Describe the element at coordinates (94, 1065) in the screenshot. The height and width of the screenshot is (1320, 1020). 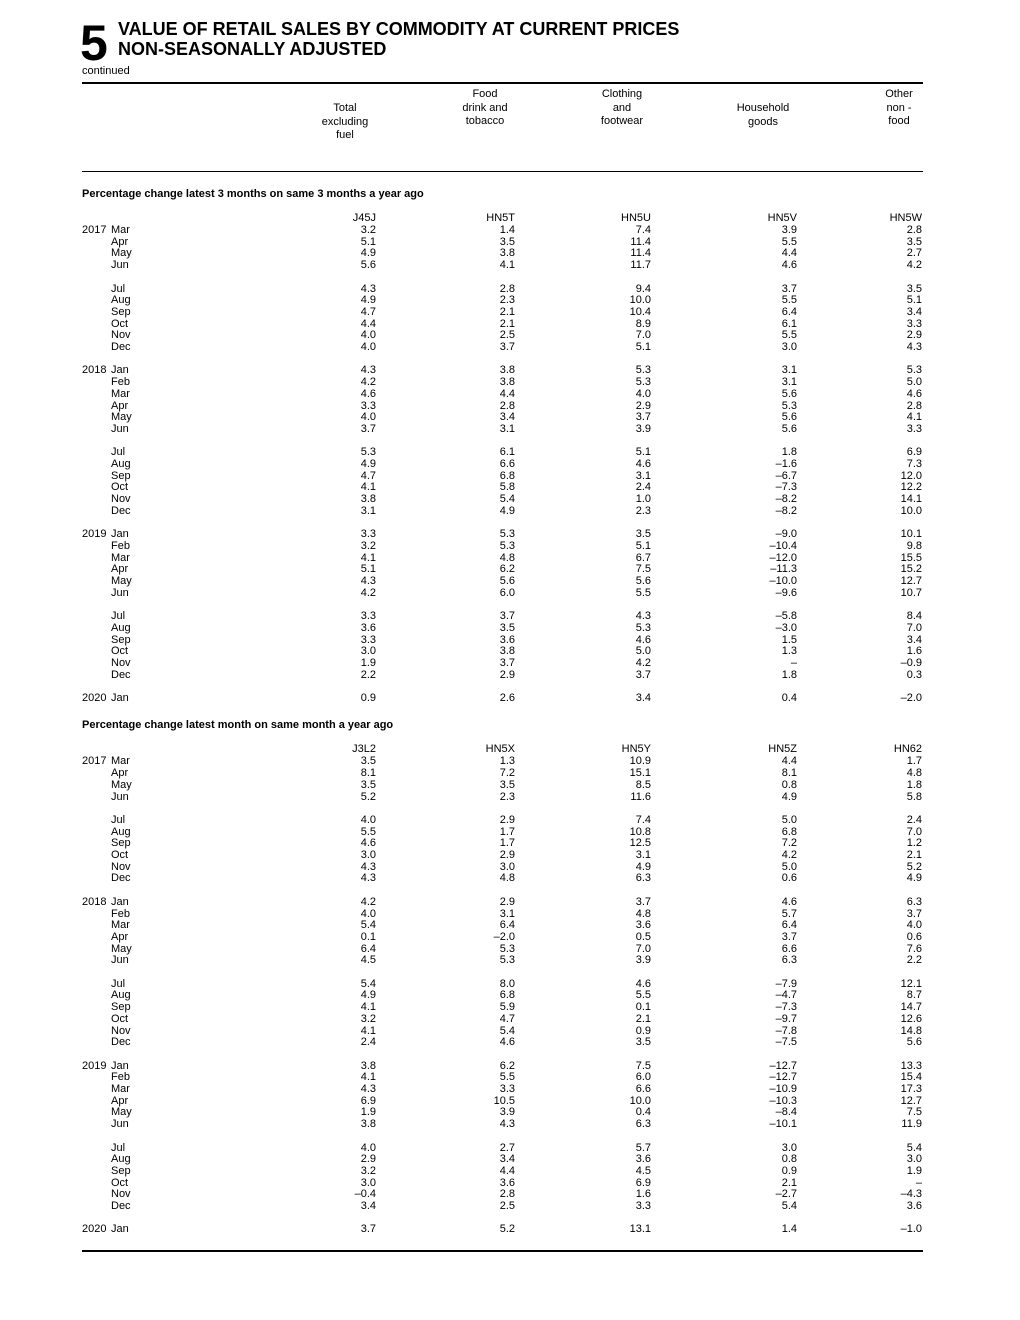
I see `year: 2019` at that location.